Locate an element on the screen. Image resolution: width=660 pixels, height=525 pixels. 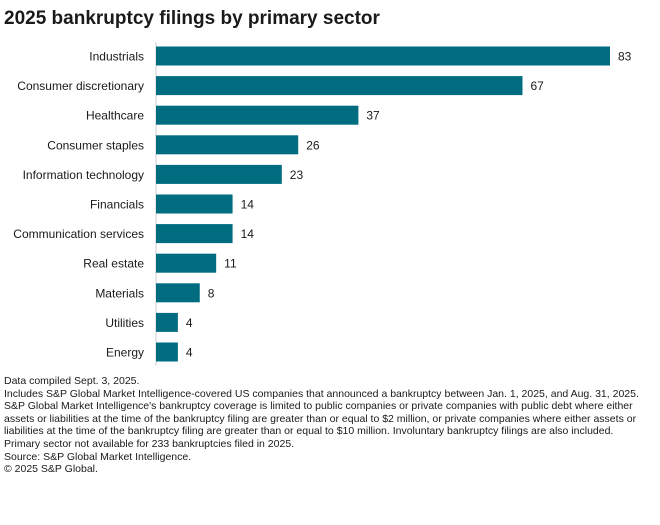
category-label-consumer-staples: Consumer staples is located at coordinates (95, 145).